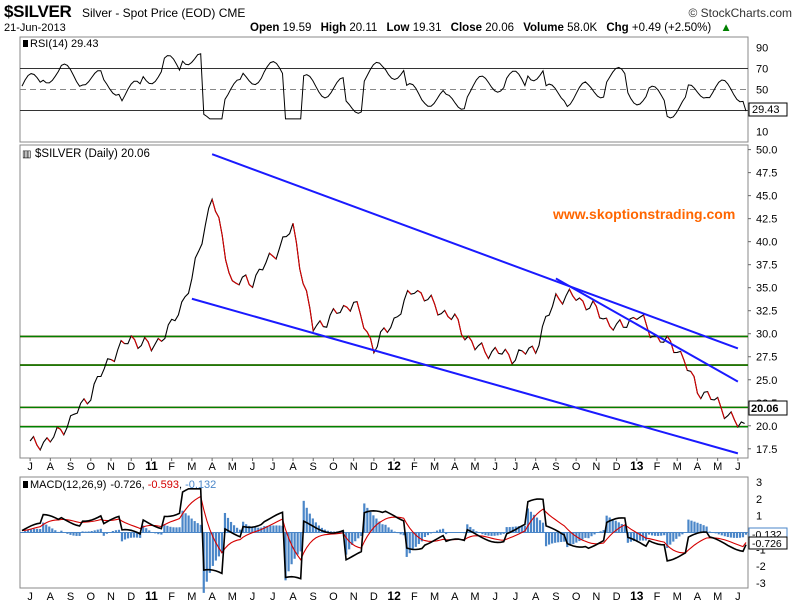 Image resolution: width=800 pixels, height=607 pixels. Describe the element at coordinates (766, 243) in the screenshot. I see `price-y-tick-label: 40.0` at that location.